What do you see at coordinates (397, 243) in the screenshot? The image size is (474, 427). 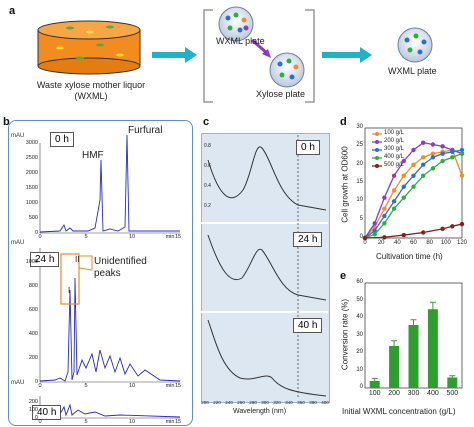 I see `x-tick-label: 40` at bounding box center [397, 243].